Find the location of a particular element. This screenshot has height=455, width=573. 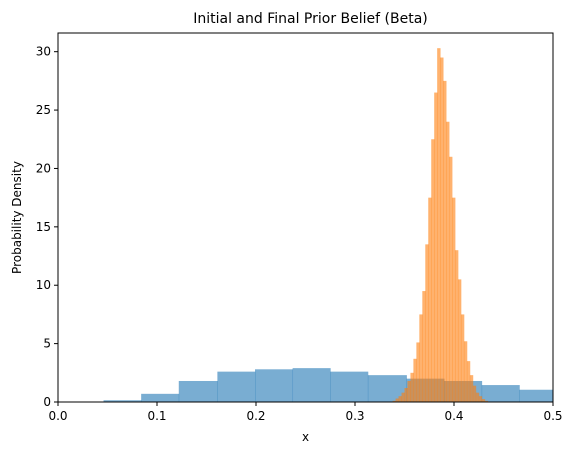

y-axis-ticks: 0 5 10 15 20 25 30 is located at coordinates (47, 227).